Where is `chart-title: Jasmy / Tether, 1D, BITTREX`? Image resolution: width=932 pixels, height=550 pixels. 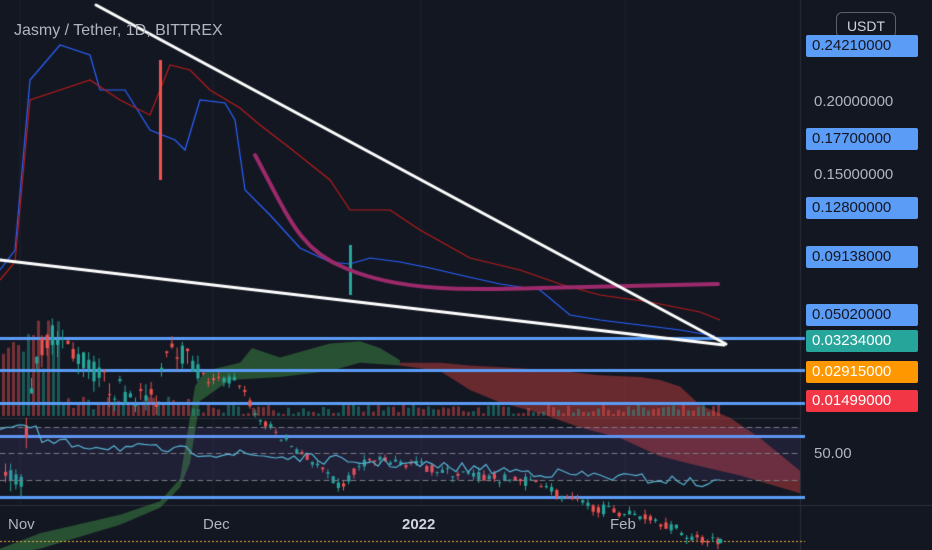
chart-title: Jasmy / Tether, 1D, BITTREX is located at coordinates (118, 30).